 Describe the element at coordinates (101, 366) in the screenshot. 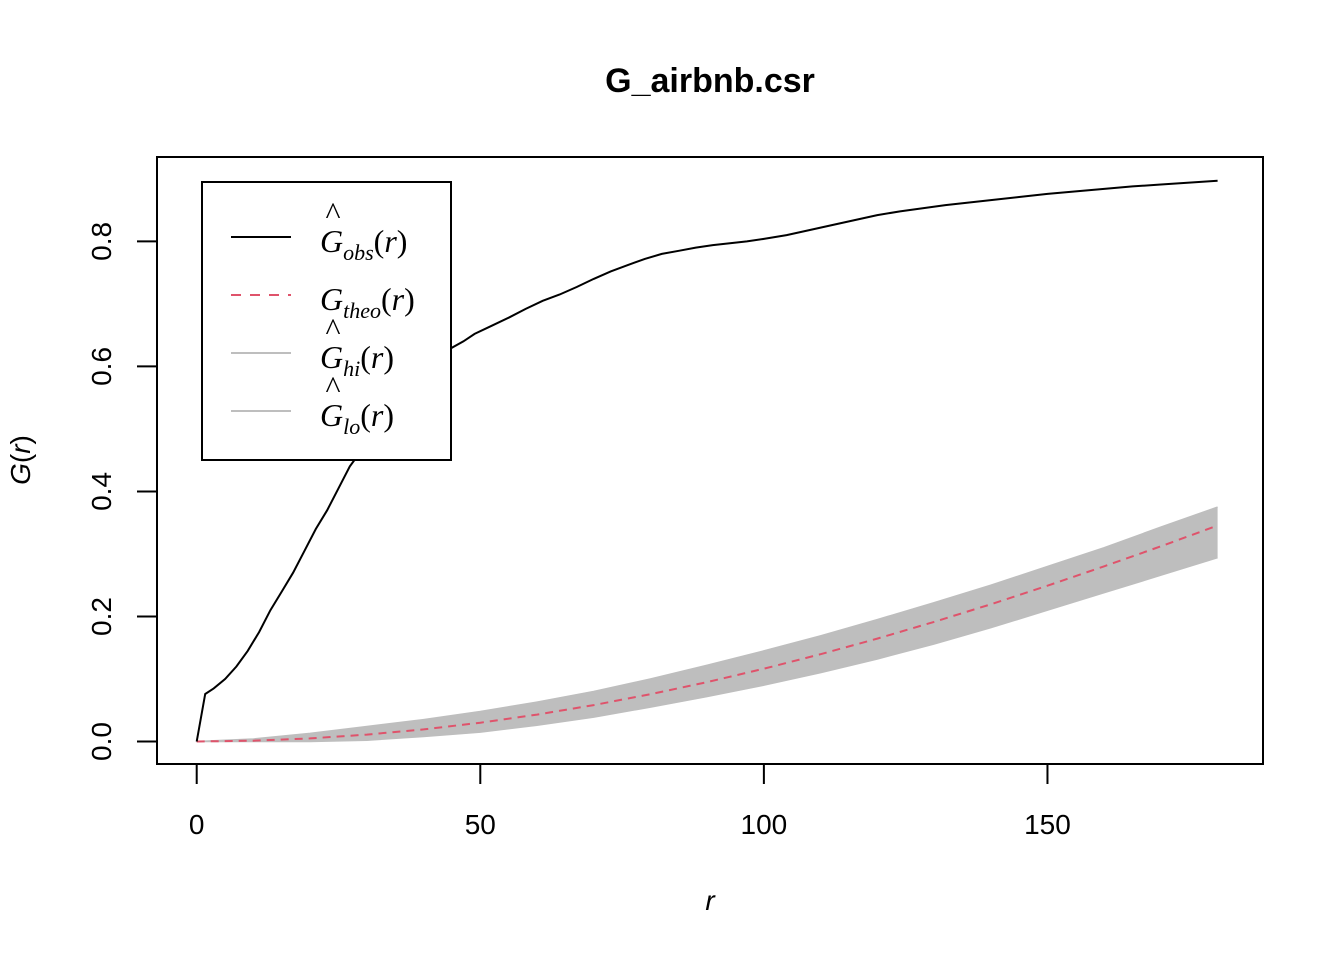

I see `y-tick-label: 0.6` at that location.